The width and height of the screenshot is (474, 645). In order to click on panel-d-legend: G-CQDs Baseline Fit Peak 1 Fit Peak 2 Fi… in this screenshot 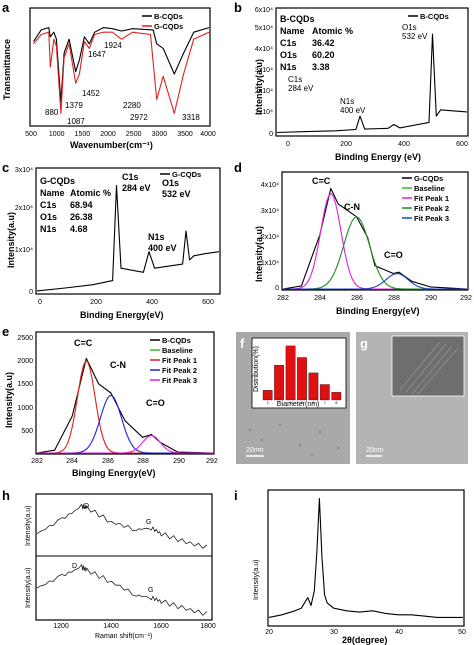, I will do `click(425, 198)`.